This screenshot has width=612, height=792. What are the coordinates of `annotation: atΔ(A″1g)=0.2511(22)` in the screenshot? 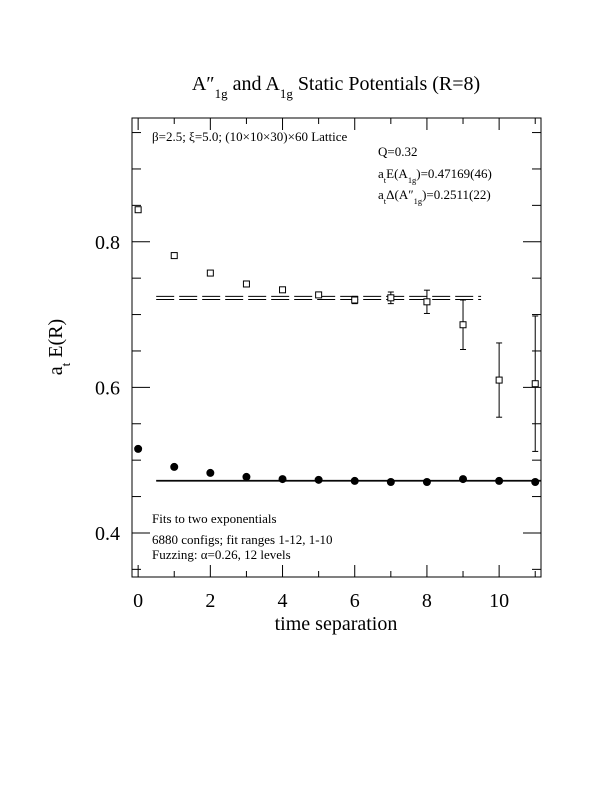 It's located at (434, 196).